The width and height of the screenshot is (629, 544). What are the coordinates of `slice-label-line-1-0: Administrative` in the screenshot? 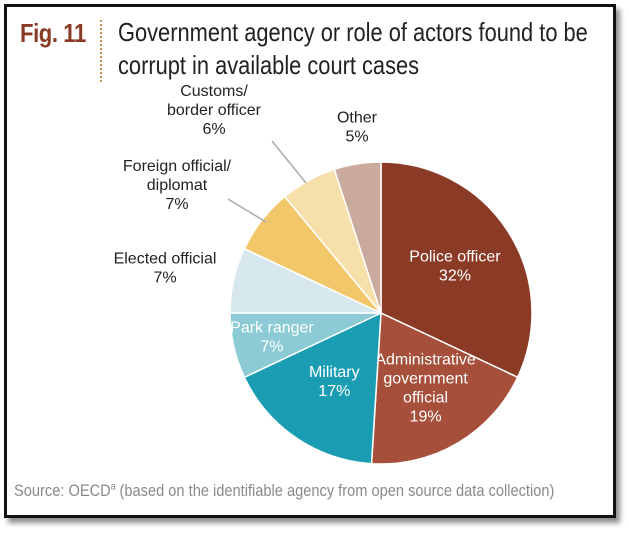 It's located at (425, 360).